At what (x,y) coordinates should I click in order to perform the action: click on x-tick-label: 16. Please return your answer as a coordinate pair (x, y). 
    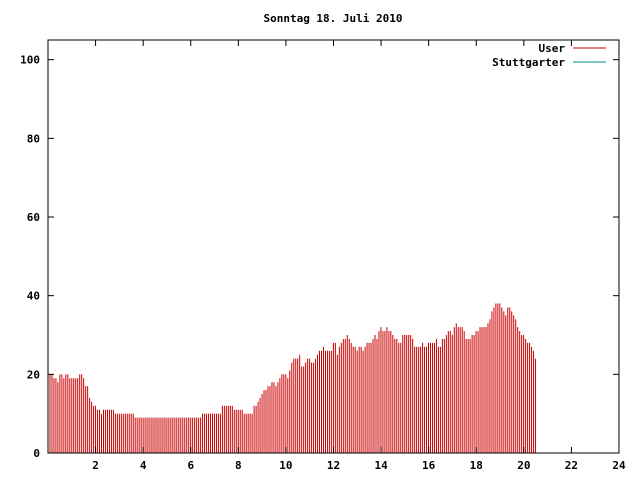
    Looking at the image, I should click on (429, 465).